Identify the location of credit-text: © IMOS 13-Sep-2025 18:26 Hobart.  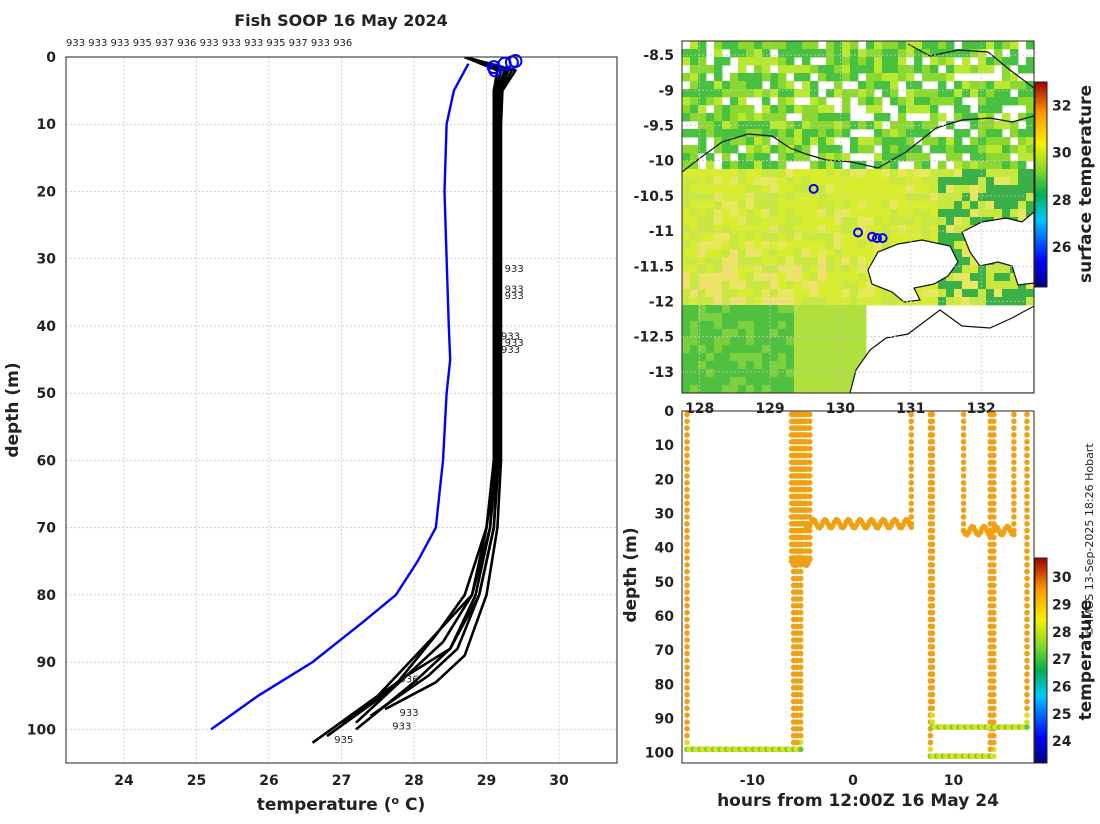
(1089, 540).